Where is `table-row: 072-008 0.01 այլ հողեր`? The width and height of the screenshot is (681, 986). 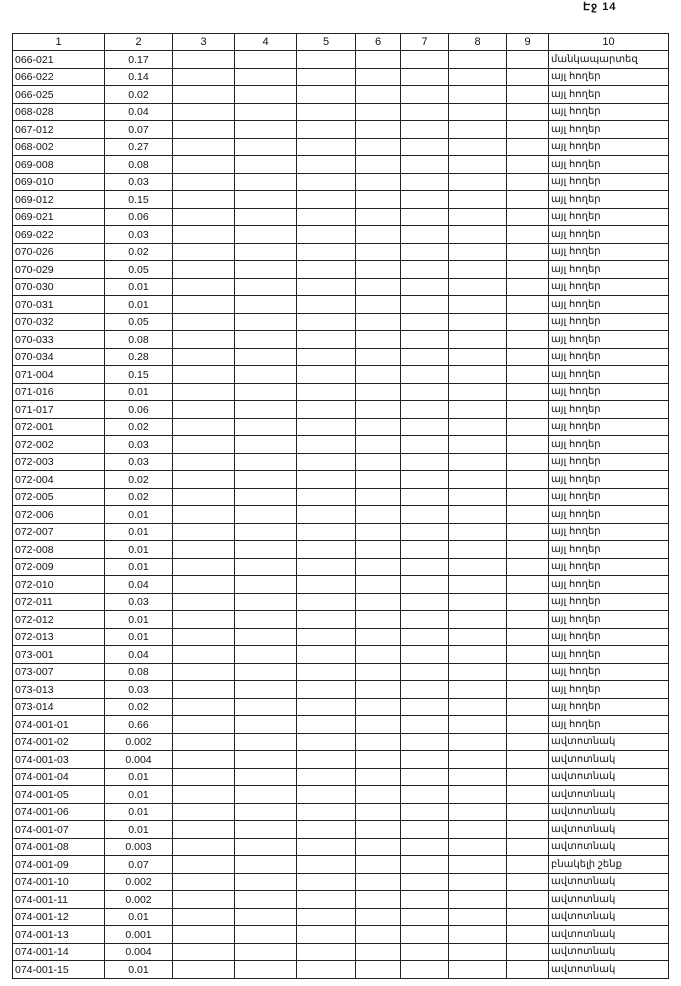
table-row: 072-008 0.01 այլ հողեր is located at coordinates (340, 549).